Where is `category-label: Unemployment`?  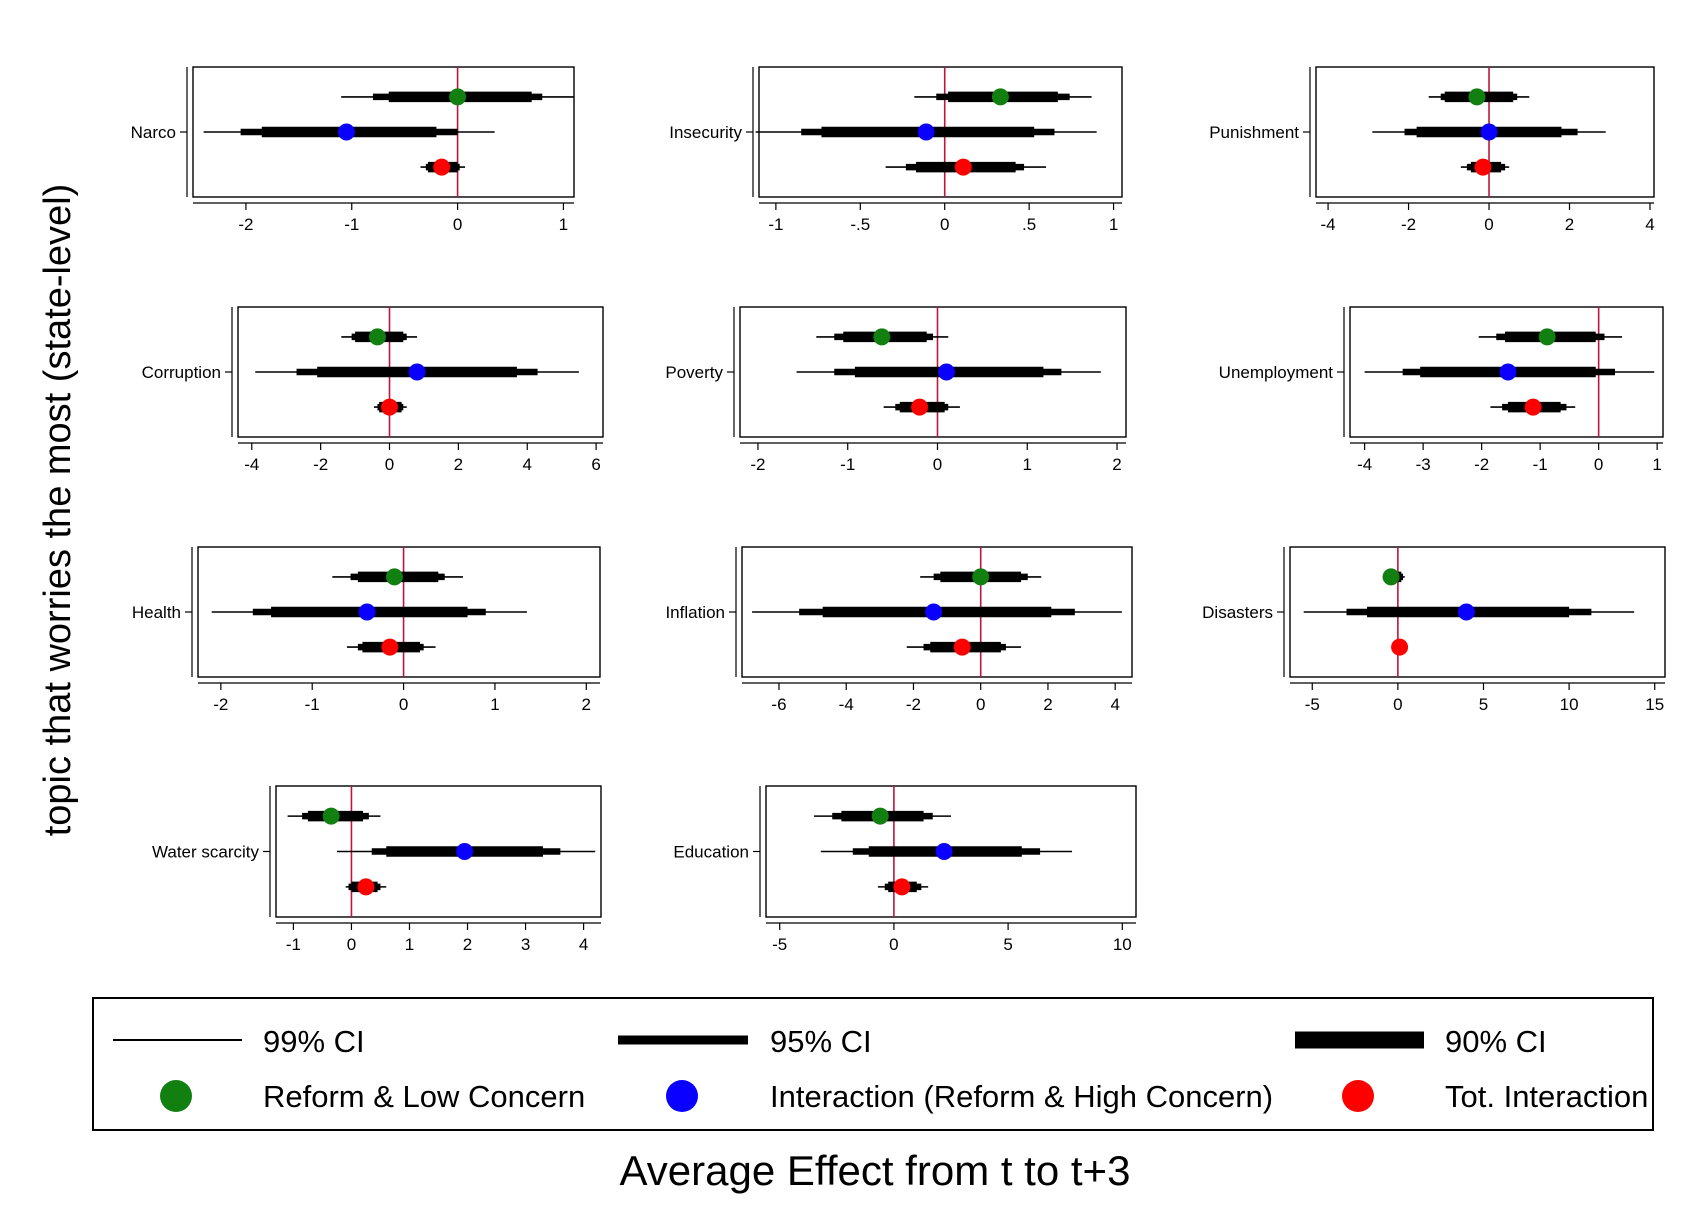 category-label: Unemployment is located at coordinates (1276, 372).